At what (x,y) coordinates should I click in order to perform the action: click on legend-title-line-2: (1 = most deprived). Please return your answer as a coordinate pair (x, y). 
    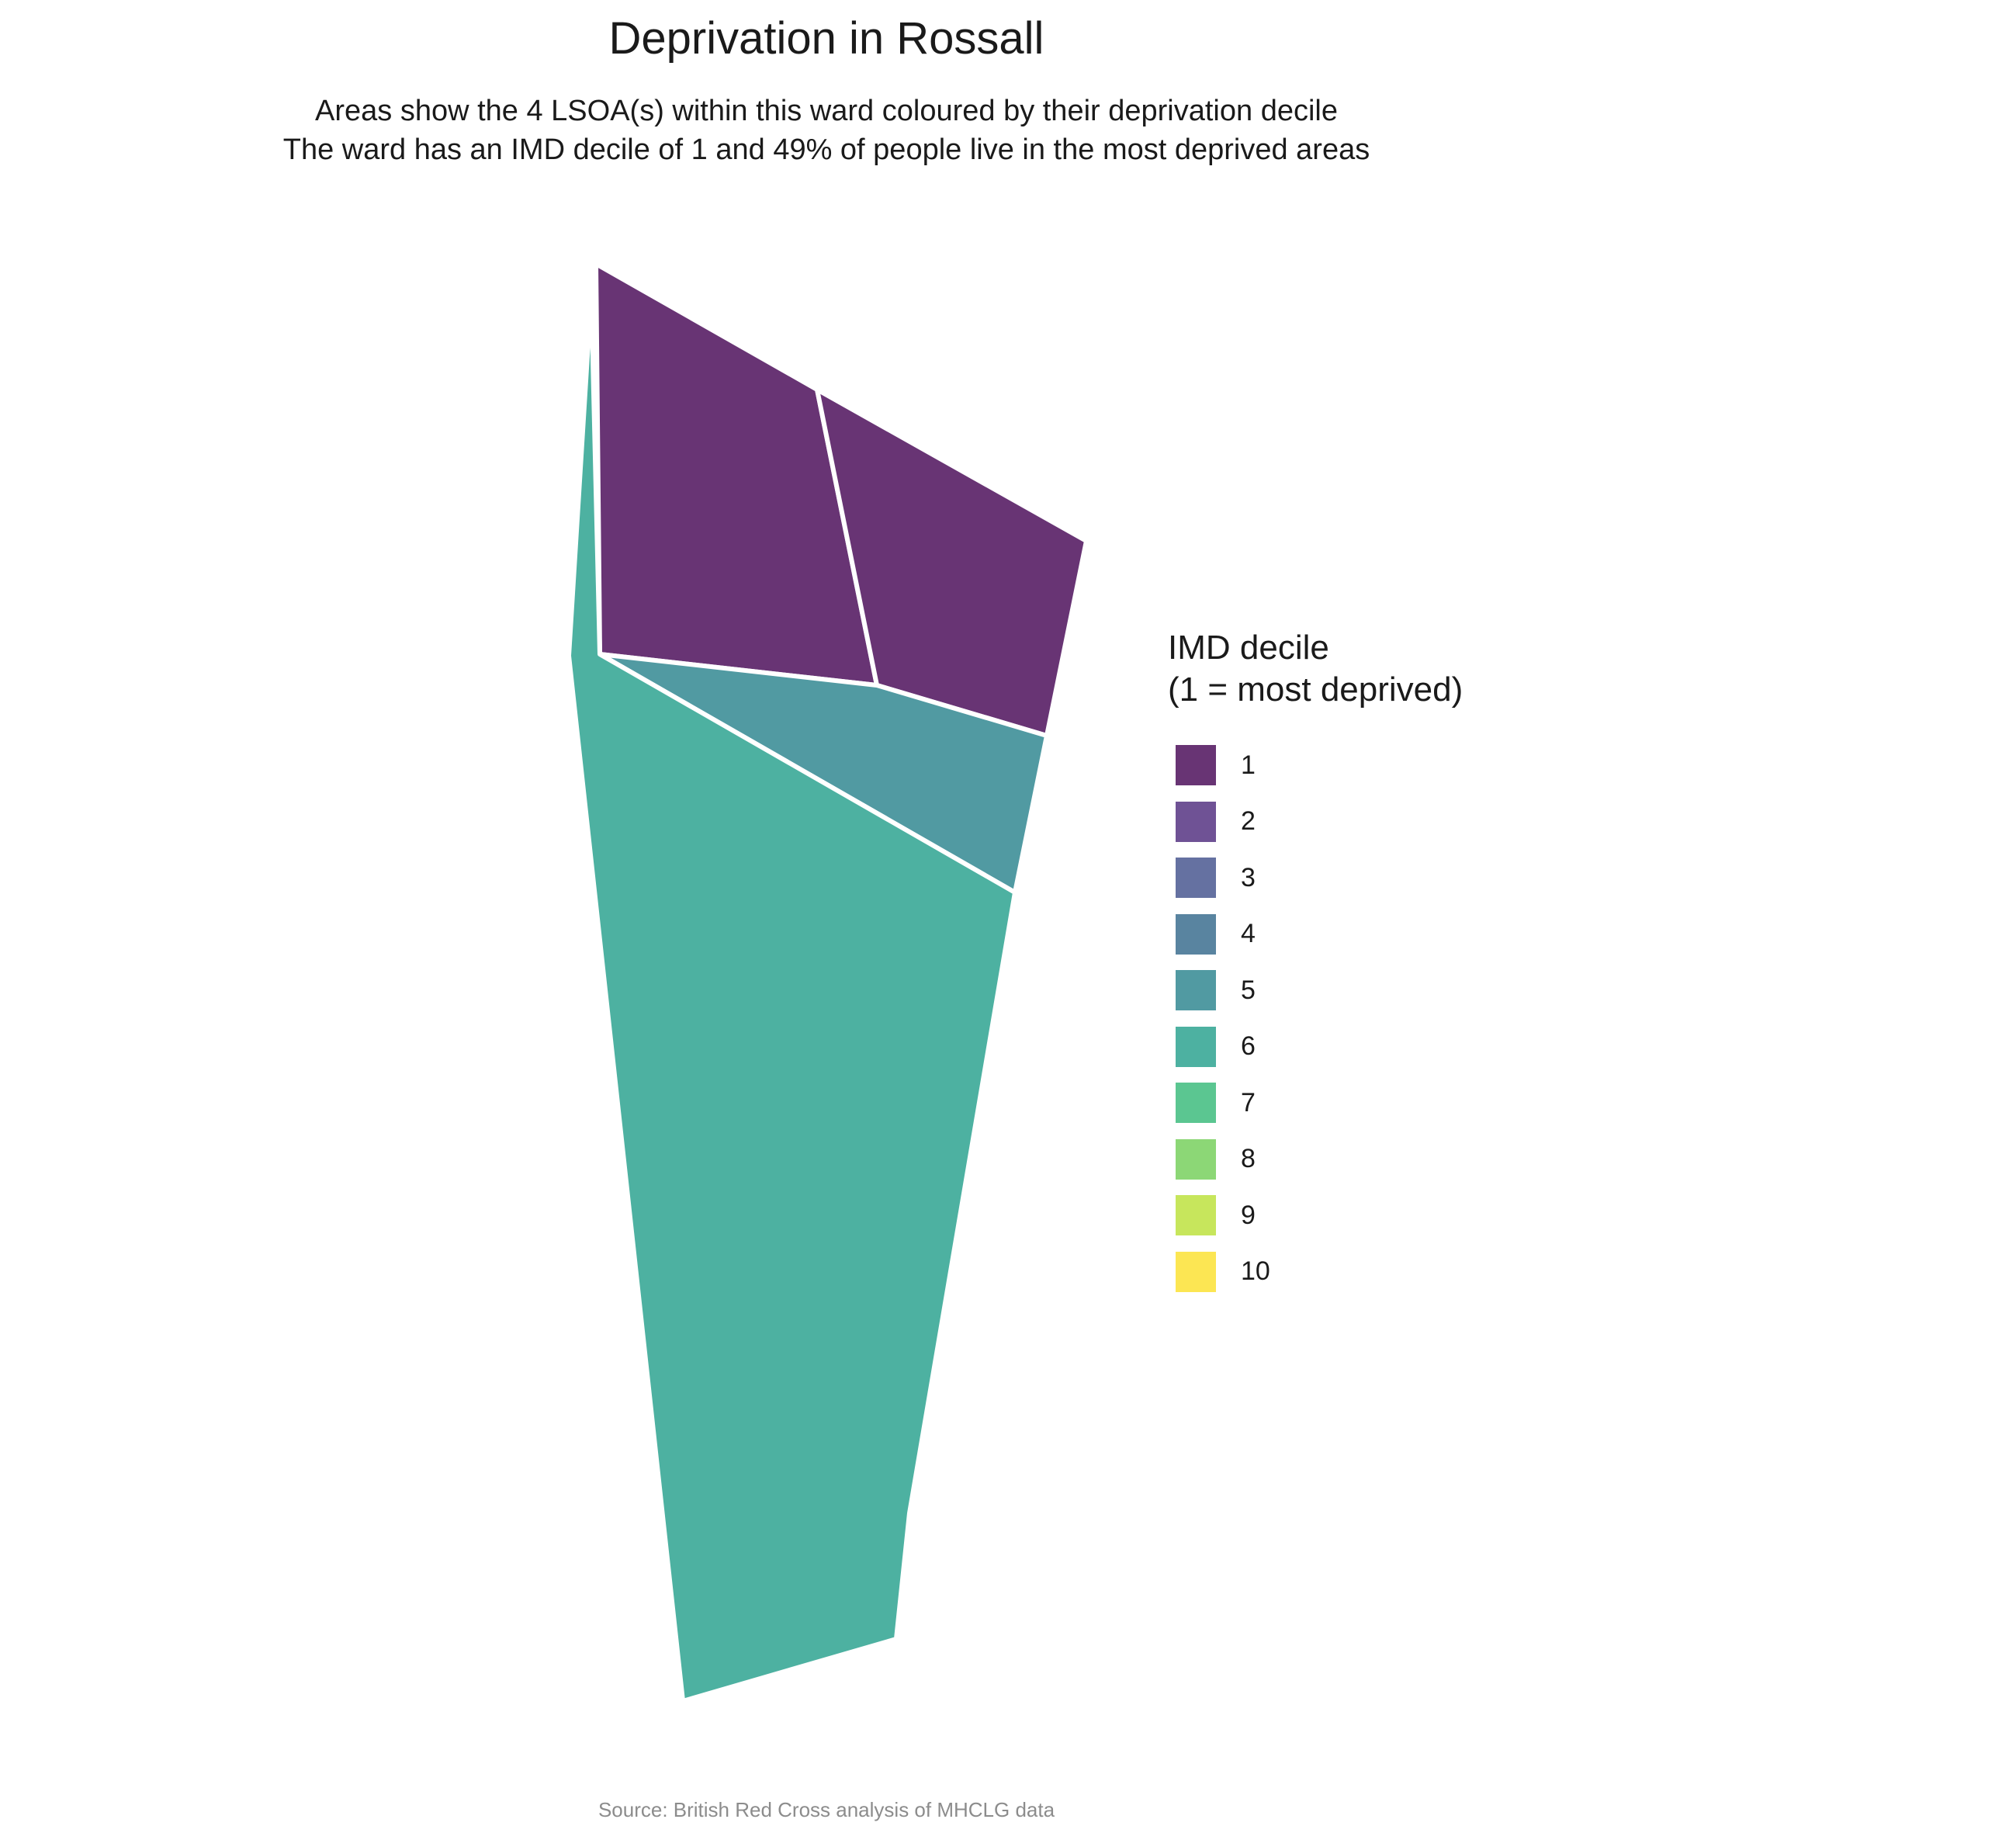
    Looking at the image, I should click on (1316, 690).